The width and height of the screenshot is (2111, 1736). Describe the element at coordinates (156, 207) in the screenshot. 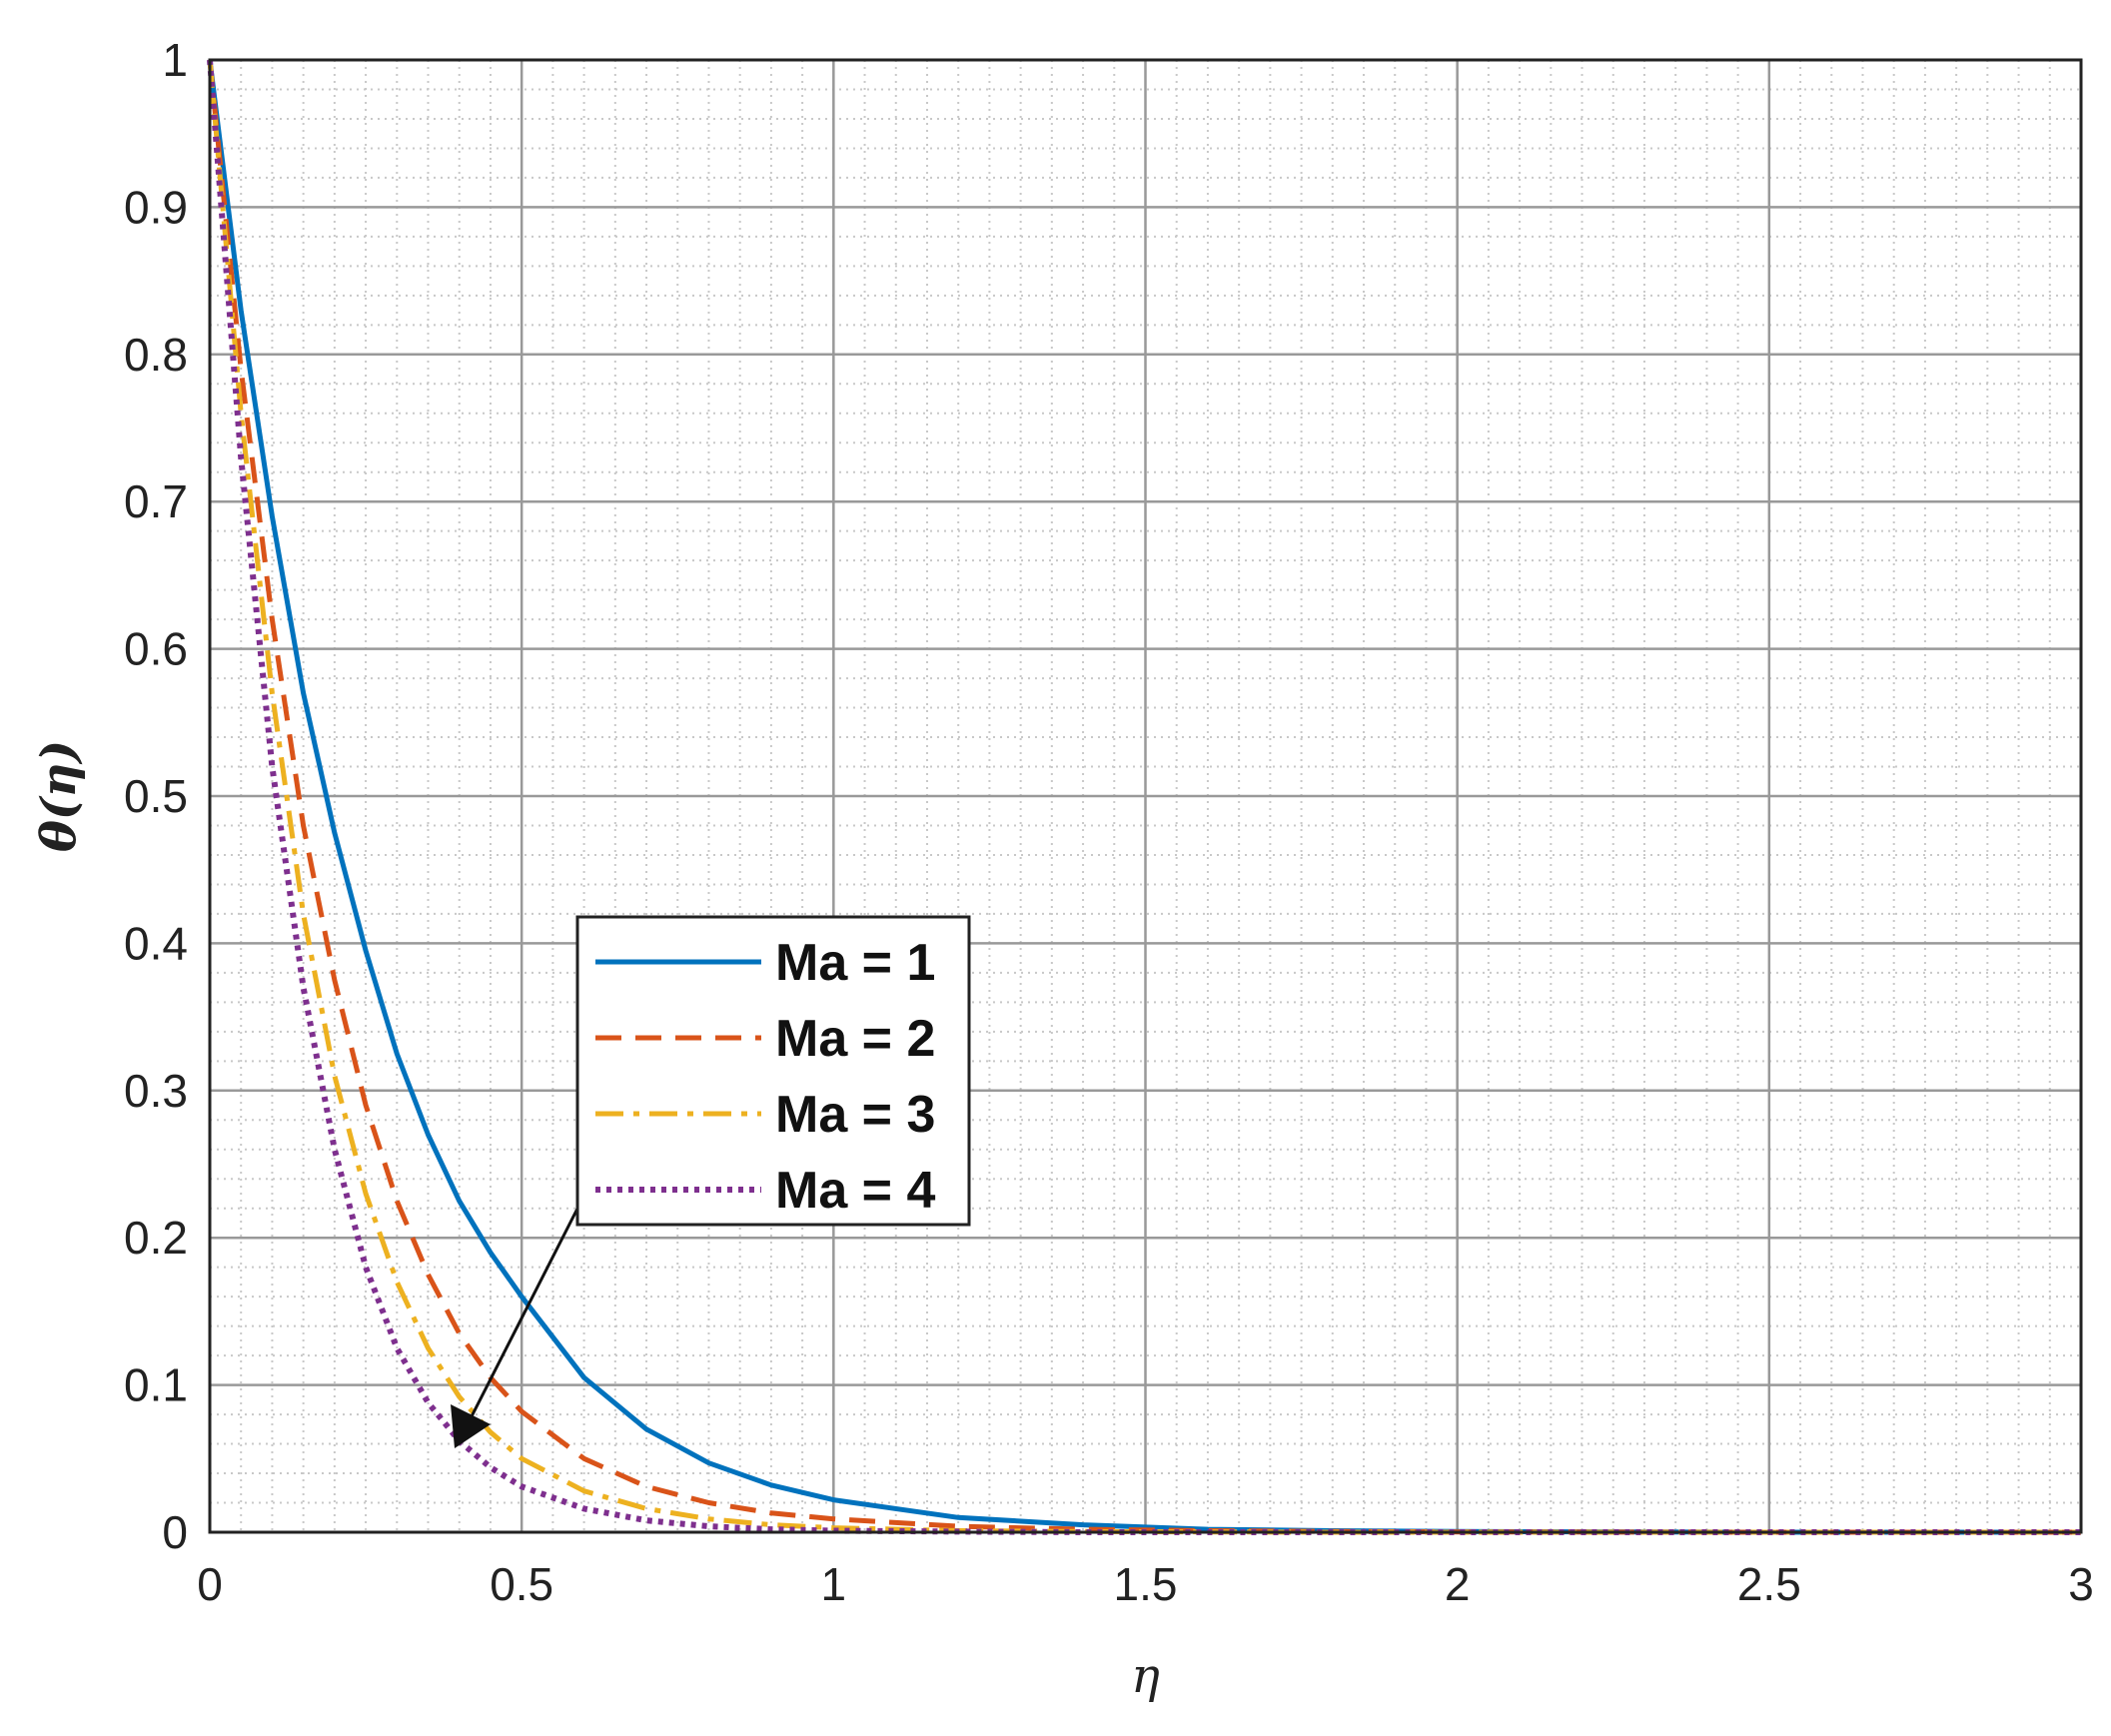

I see `y-tick-label: 0.9` at that location.